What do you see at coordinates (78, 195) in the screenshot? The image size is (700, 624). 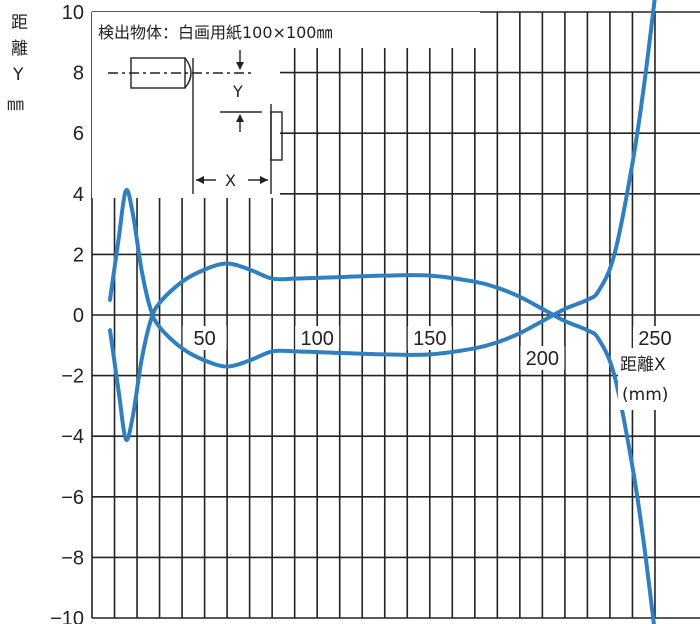 I see `y-tick-label: 4` at bounding box center [78, 195].